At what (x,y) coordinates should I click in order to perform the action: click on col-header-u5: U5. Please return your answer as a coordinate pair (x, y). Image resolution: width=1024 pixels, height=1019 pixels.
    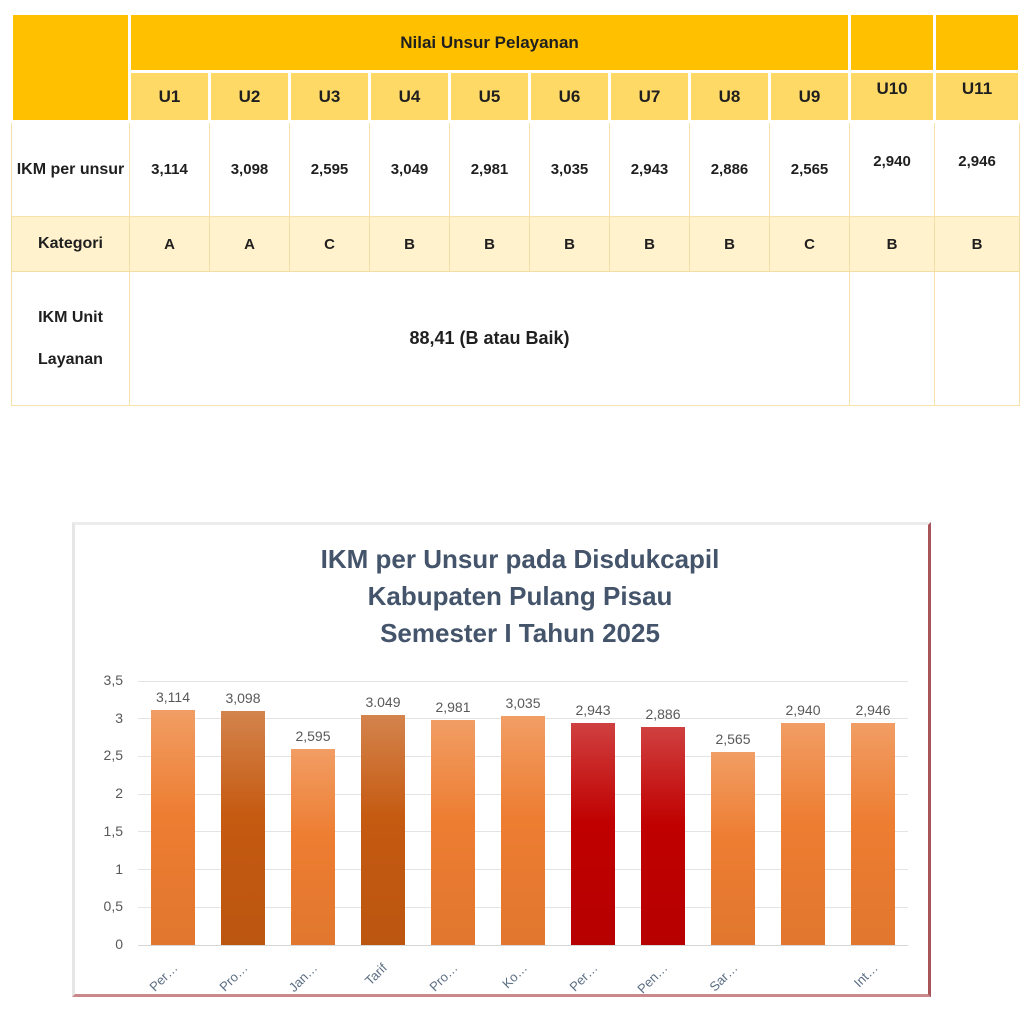
    Looking at the image, I should click on (489, 96).